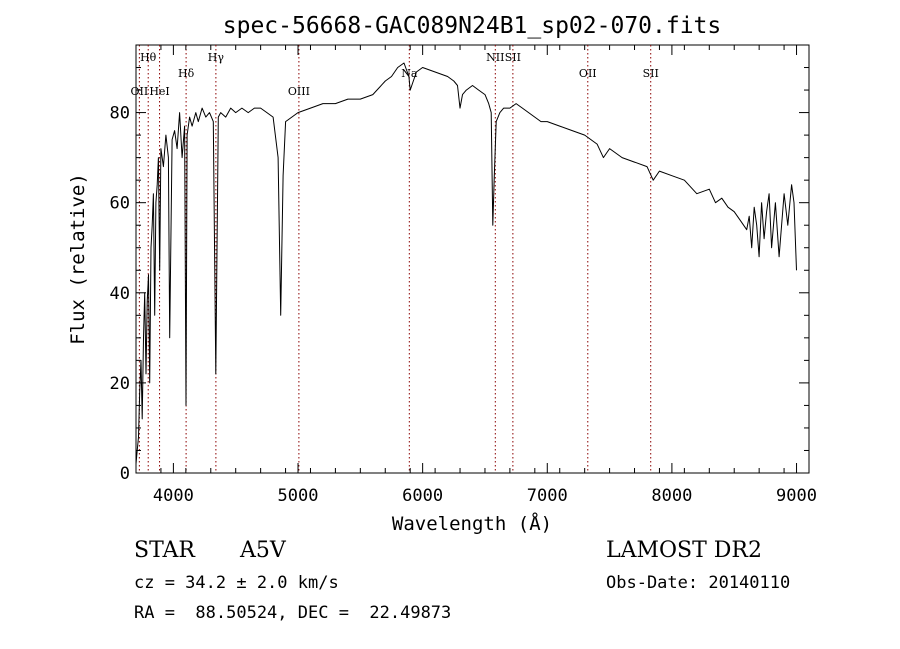 Image resolution: width=900 pixels, height=649 pixels. Describe the element at coordinates (472, 26) in the screenshot. I see `chart-title: spec-56668-GAC089N24B1_sp02-070.fits` at that location.